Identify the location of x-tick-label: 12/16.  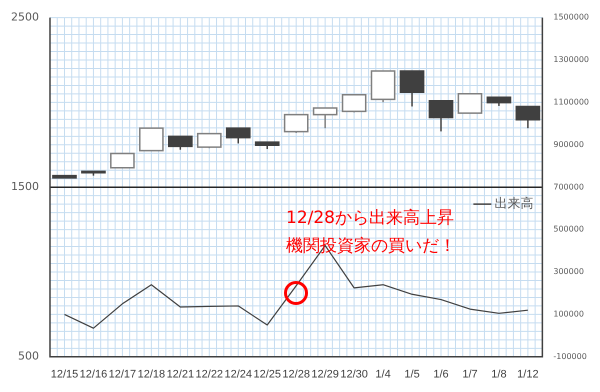
(94, 374).